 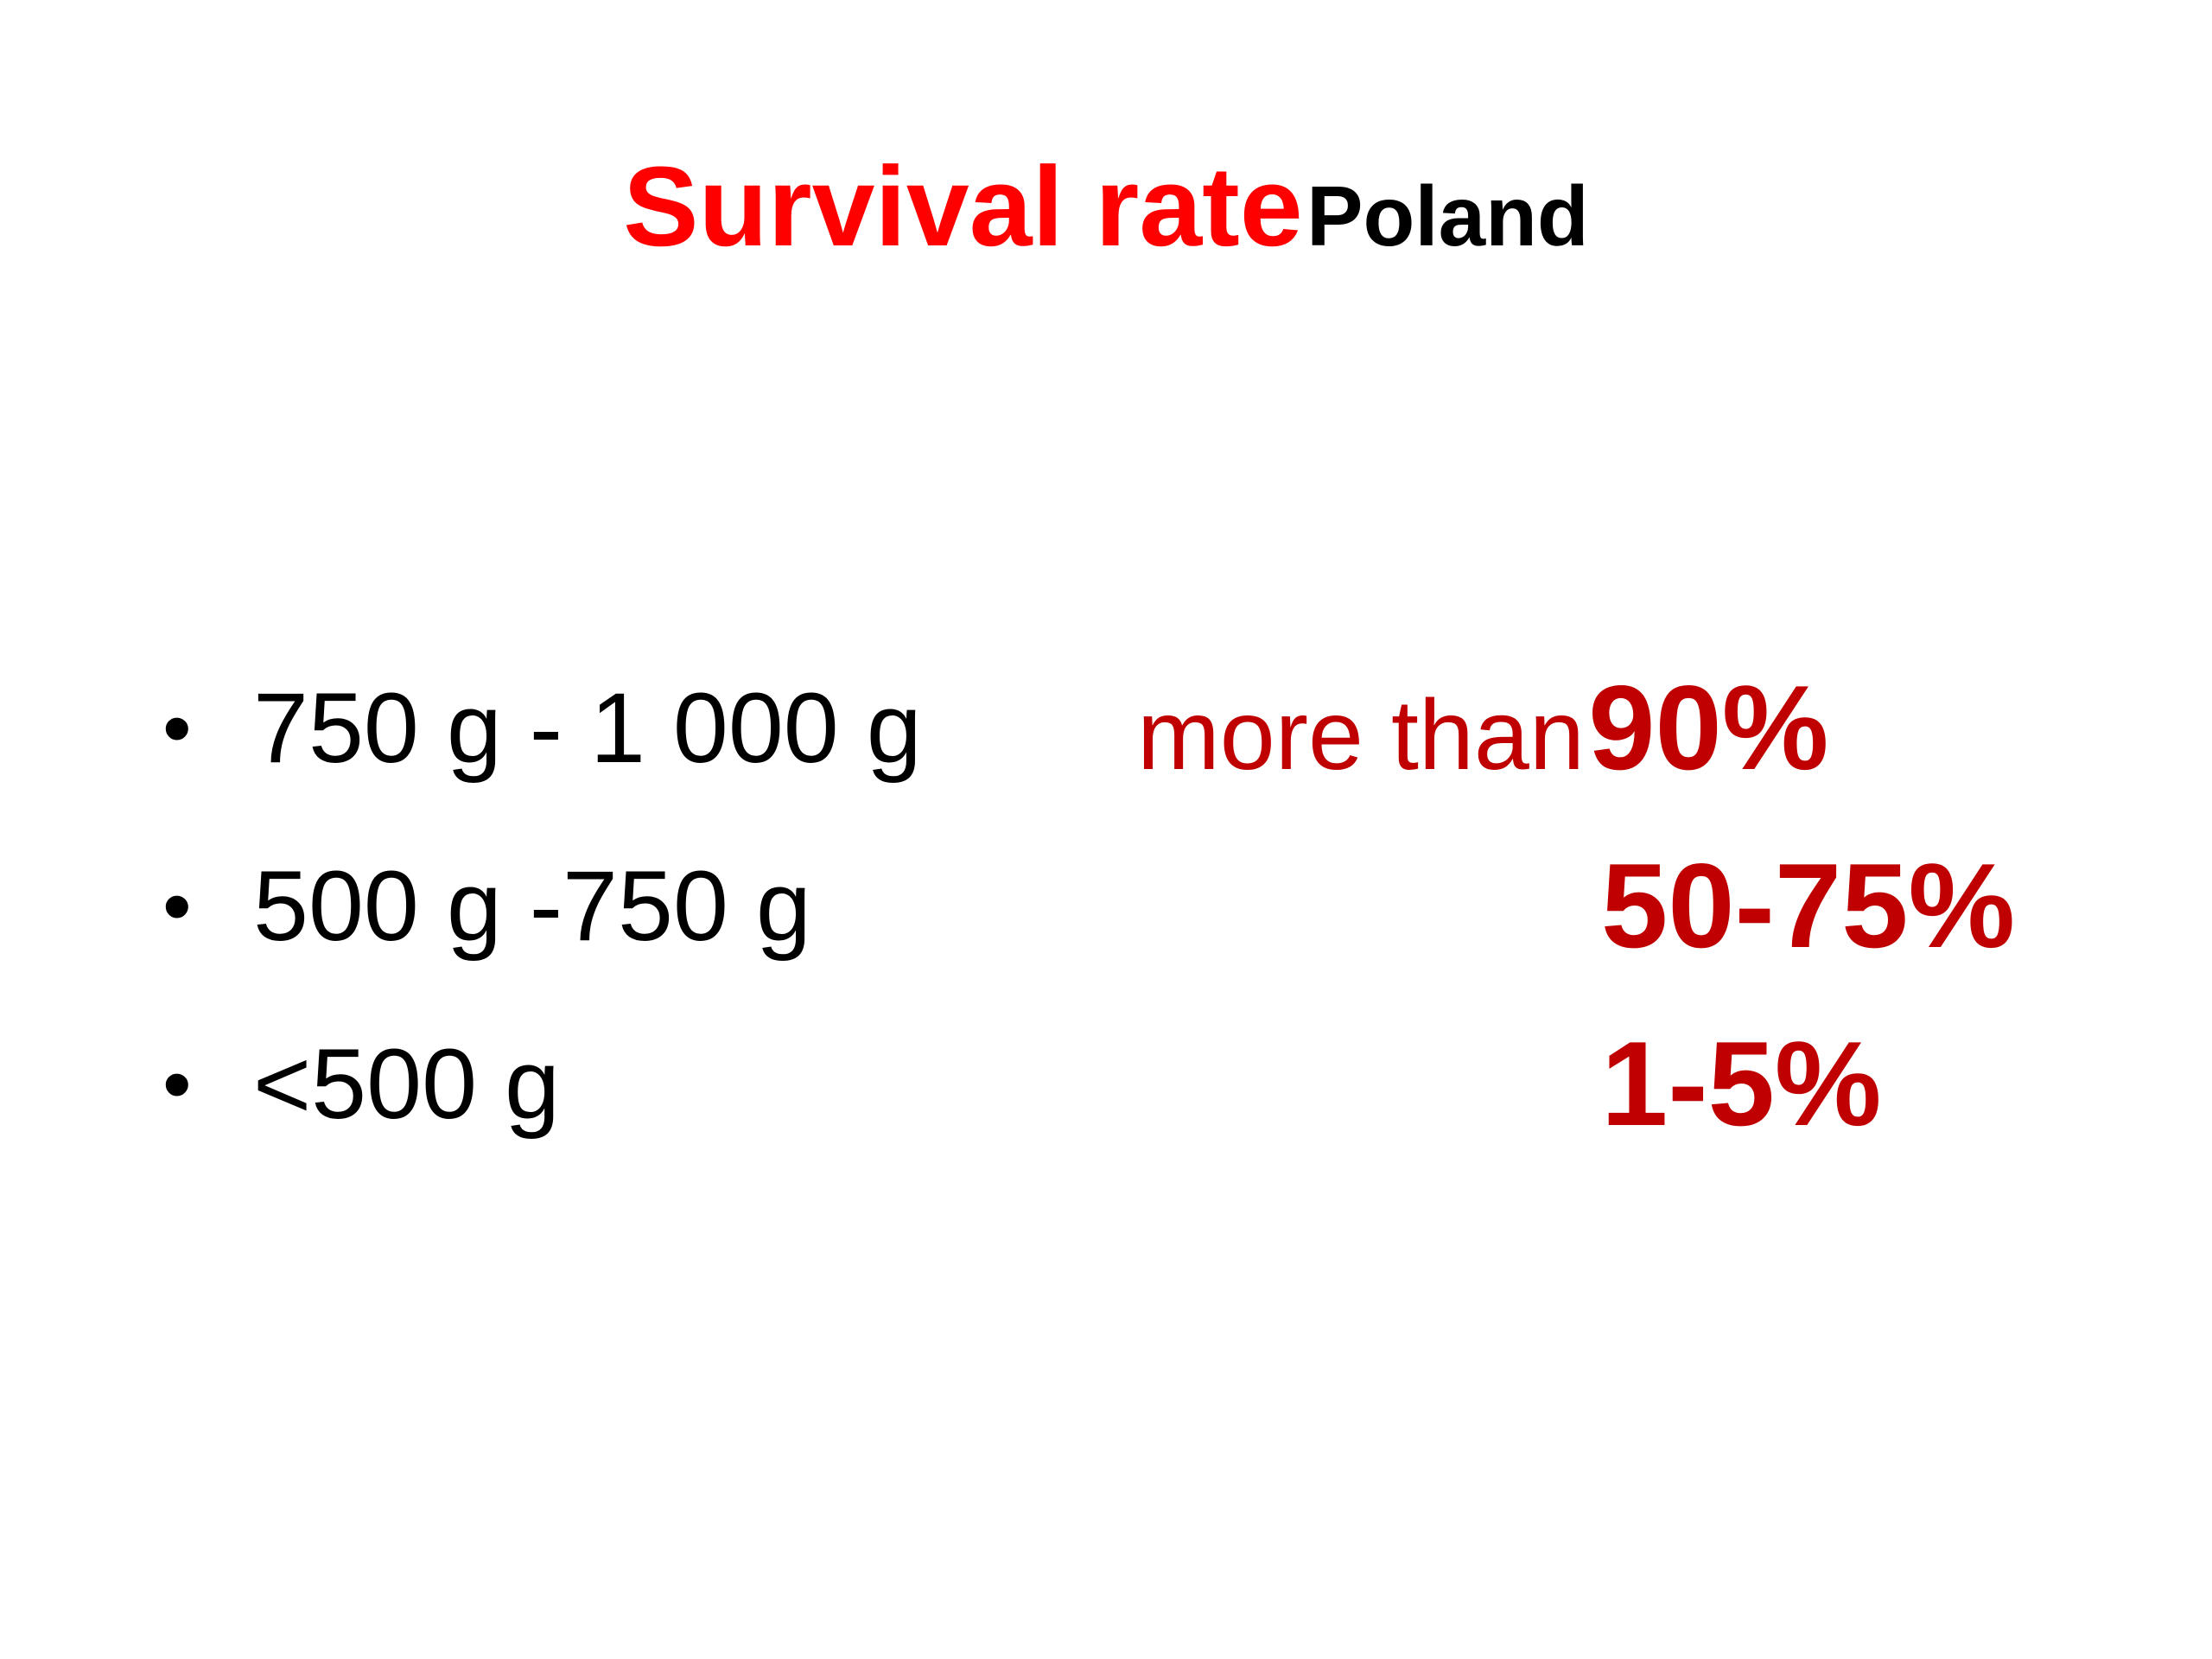 I want to click on survival-value: 1-5%, so click(x=1741, y=1103).